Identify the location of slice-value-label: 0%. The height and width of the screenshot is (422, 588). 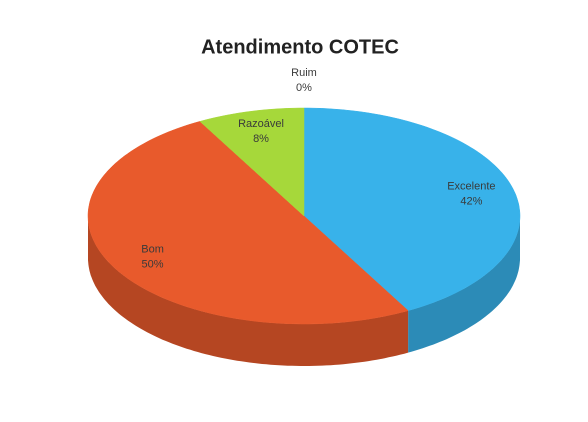
(304, 88).